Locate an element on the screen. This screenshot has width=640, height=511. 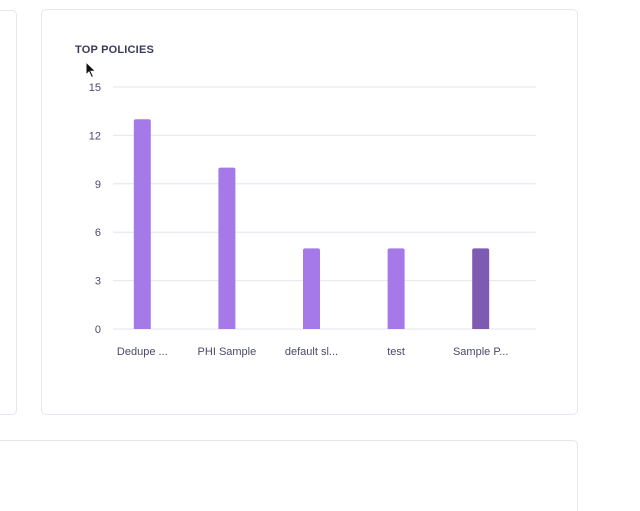
y-tick-label: 9 is located at coordinates (98, 185).